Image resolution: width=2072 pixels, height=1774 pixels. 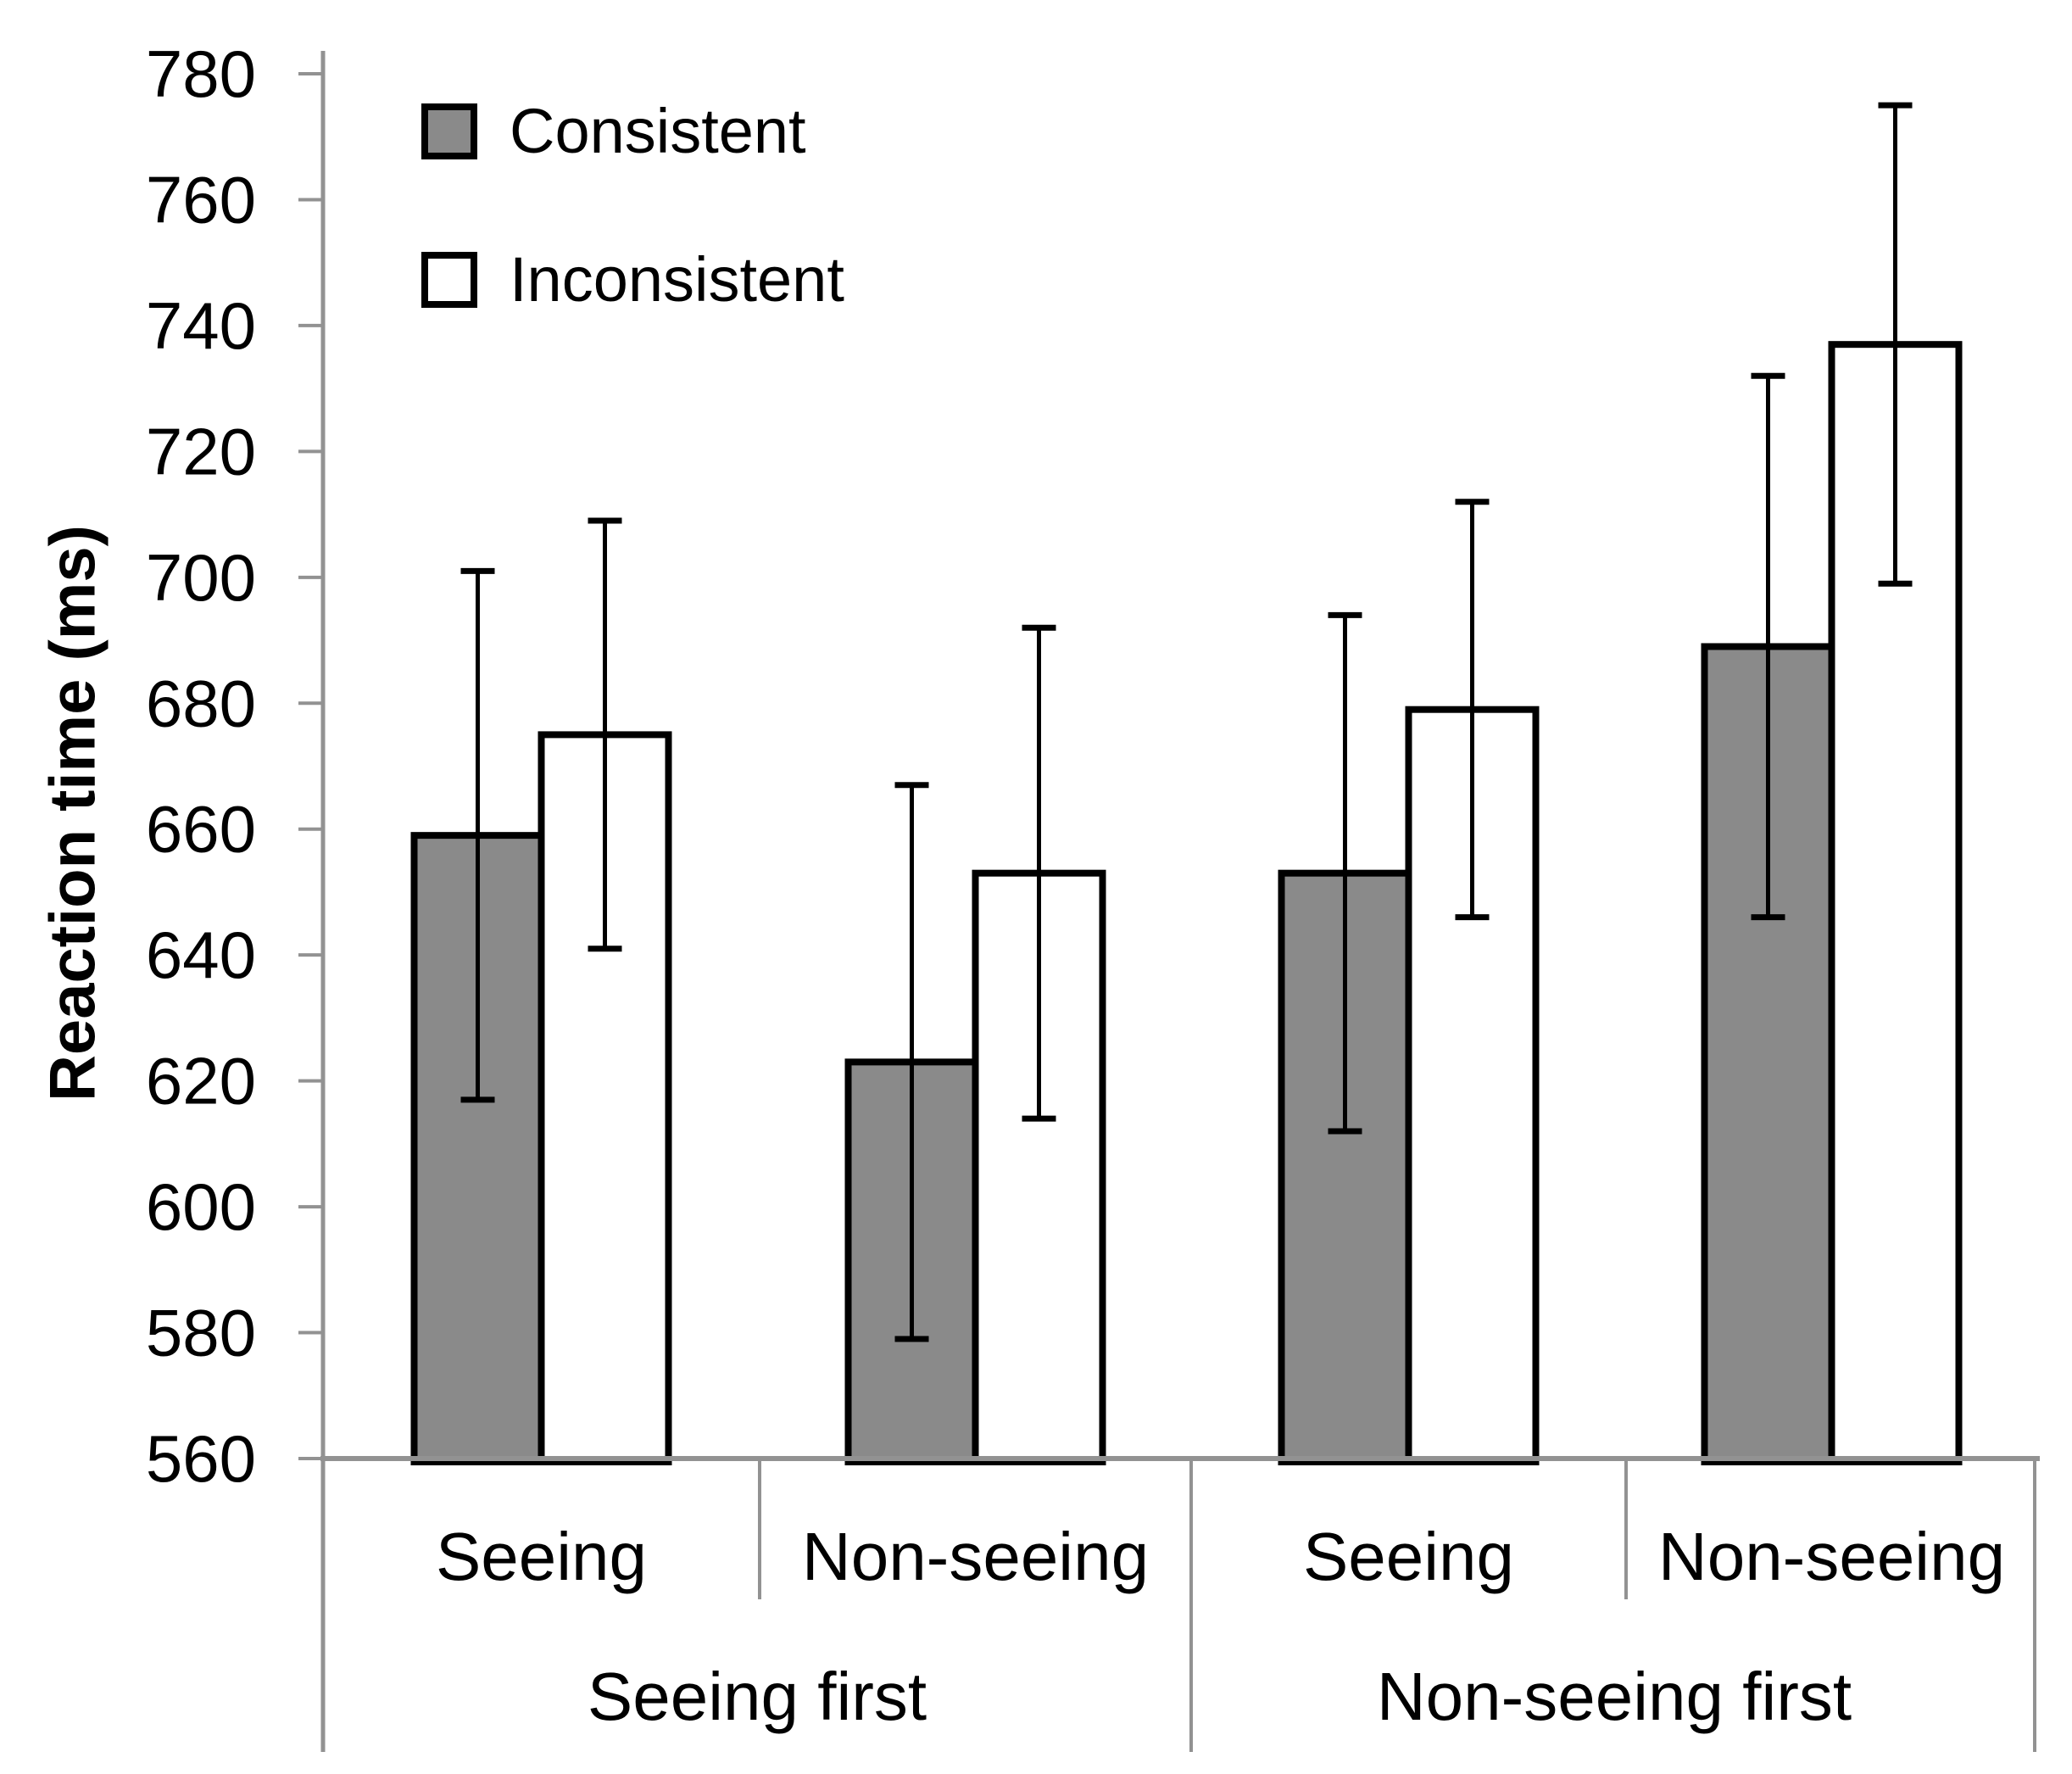 I want to click on x-group-label: Seeing first, so click(x=757, y=1696).